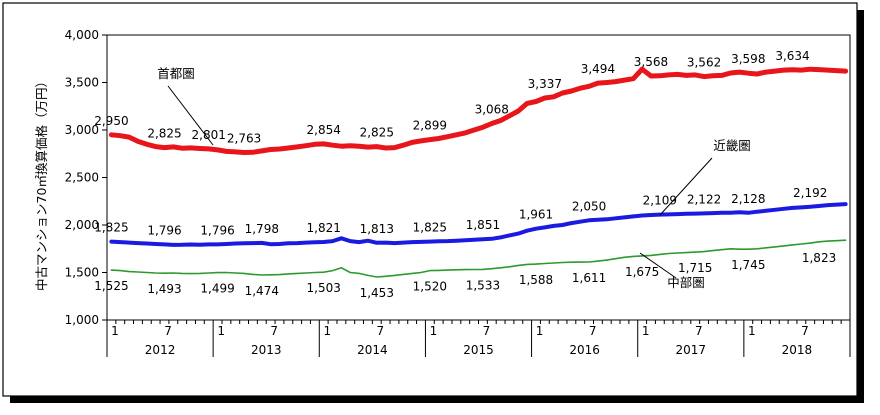 This screenshot has height=415, width=880. I want to click on series-name: 近畿圏, so click(732, 145).